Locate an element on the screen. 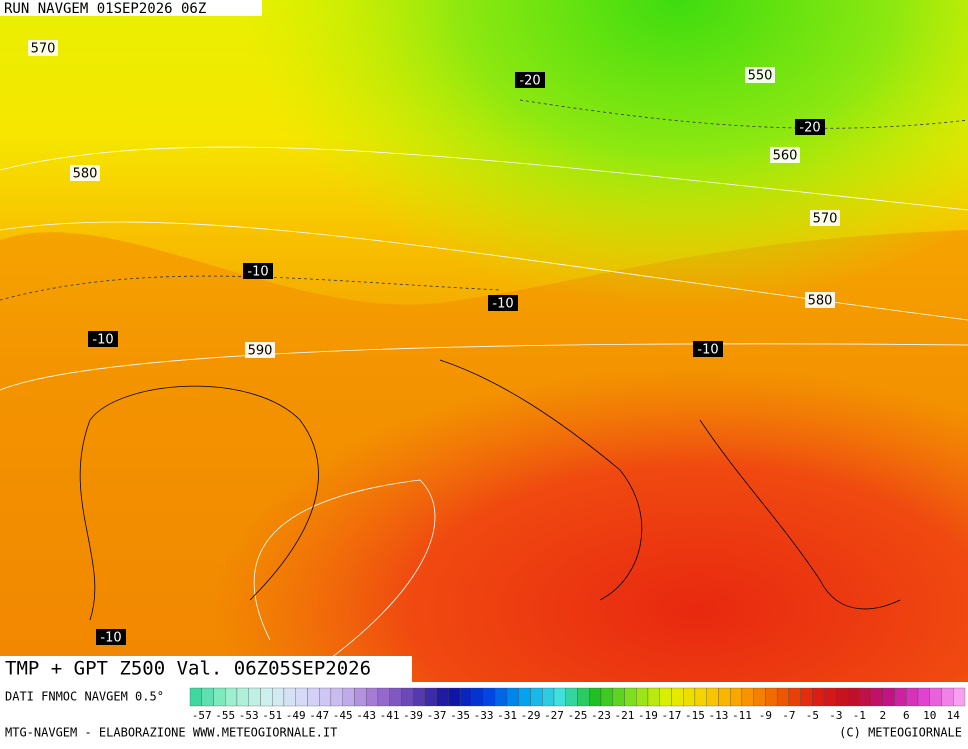 This screenshot has height=749, width=968. scale-label: -5 is located at coordinates (812, 715).